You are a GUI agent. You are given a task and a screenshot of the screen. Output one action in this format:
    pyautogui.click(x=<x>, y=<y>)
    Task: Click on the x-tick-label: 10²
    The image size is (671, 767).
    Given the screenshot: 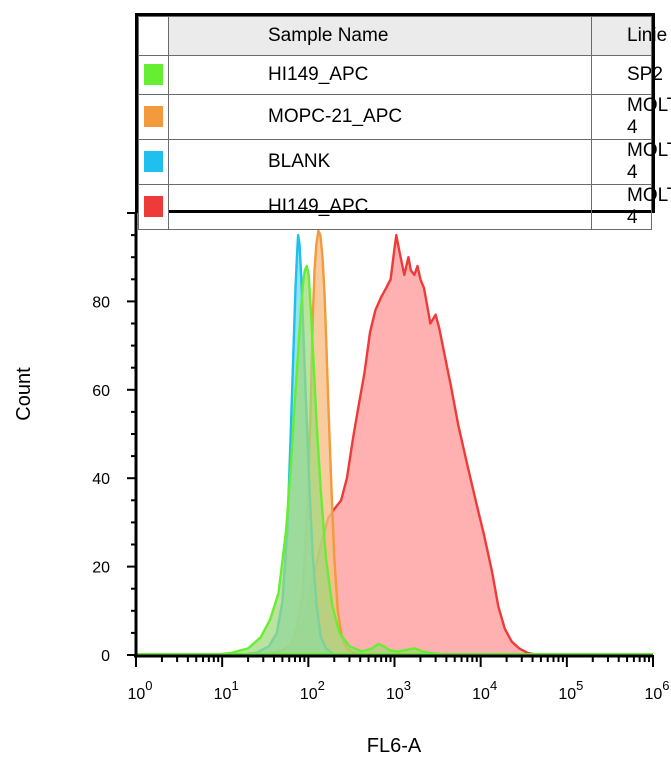 What is the action you would take?
    pyautogui.click(x=312, y=690)
    